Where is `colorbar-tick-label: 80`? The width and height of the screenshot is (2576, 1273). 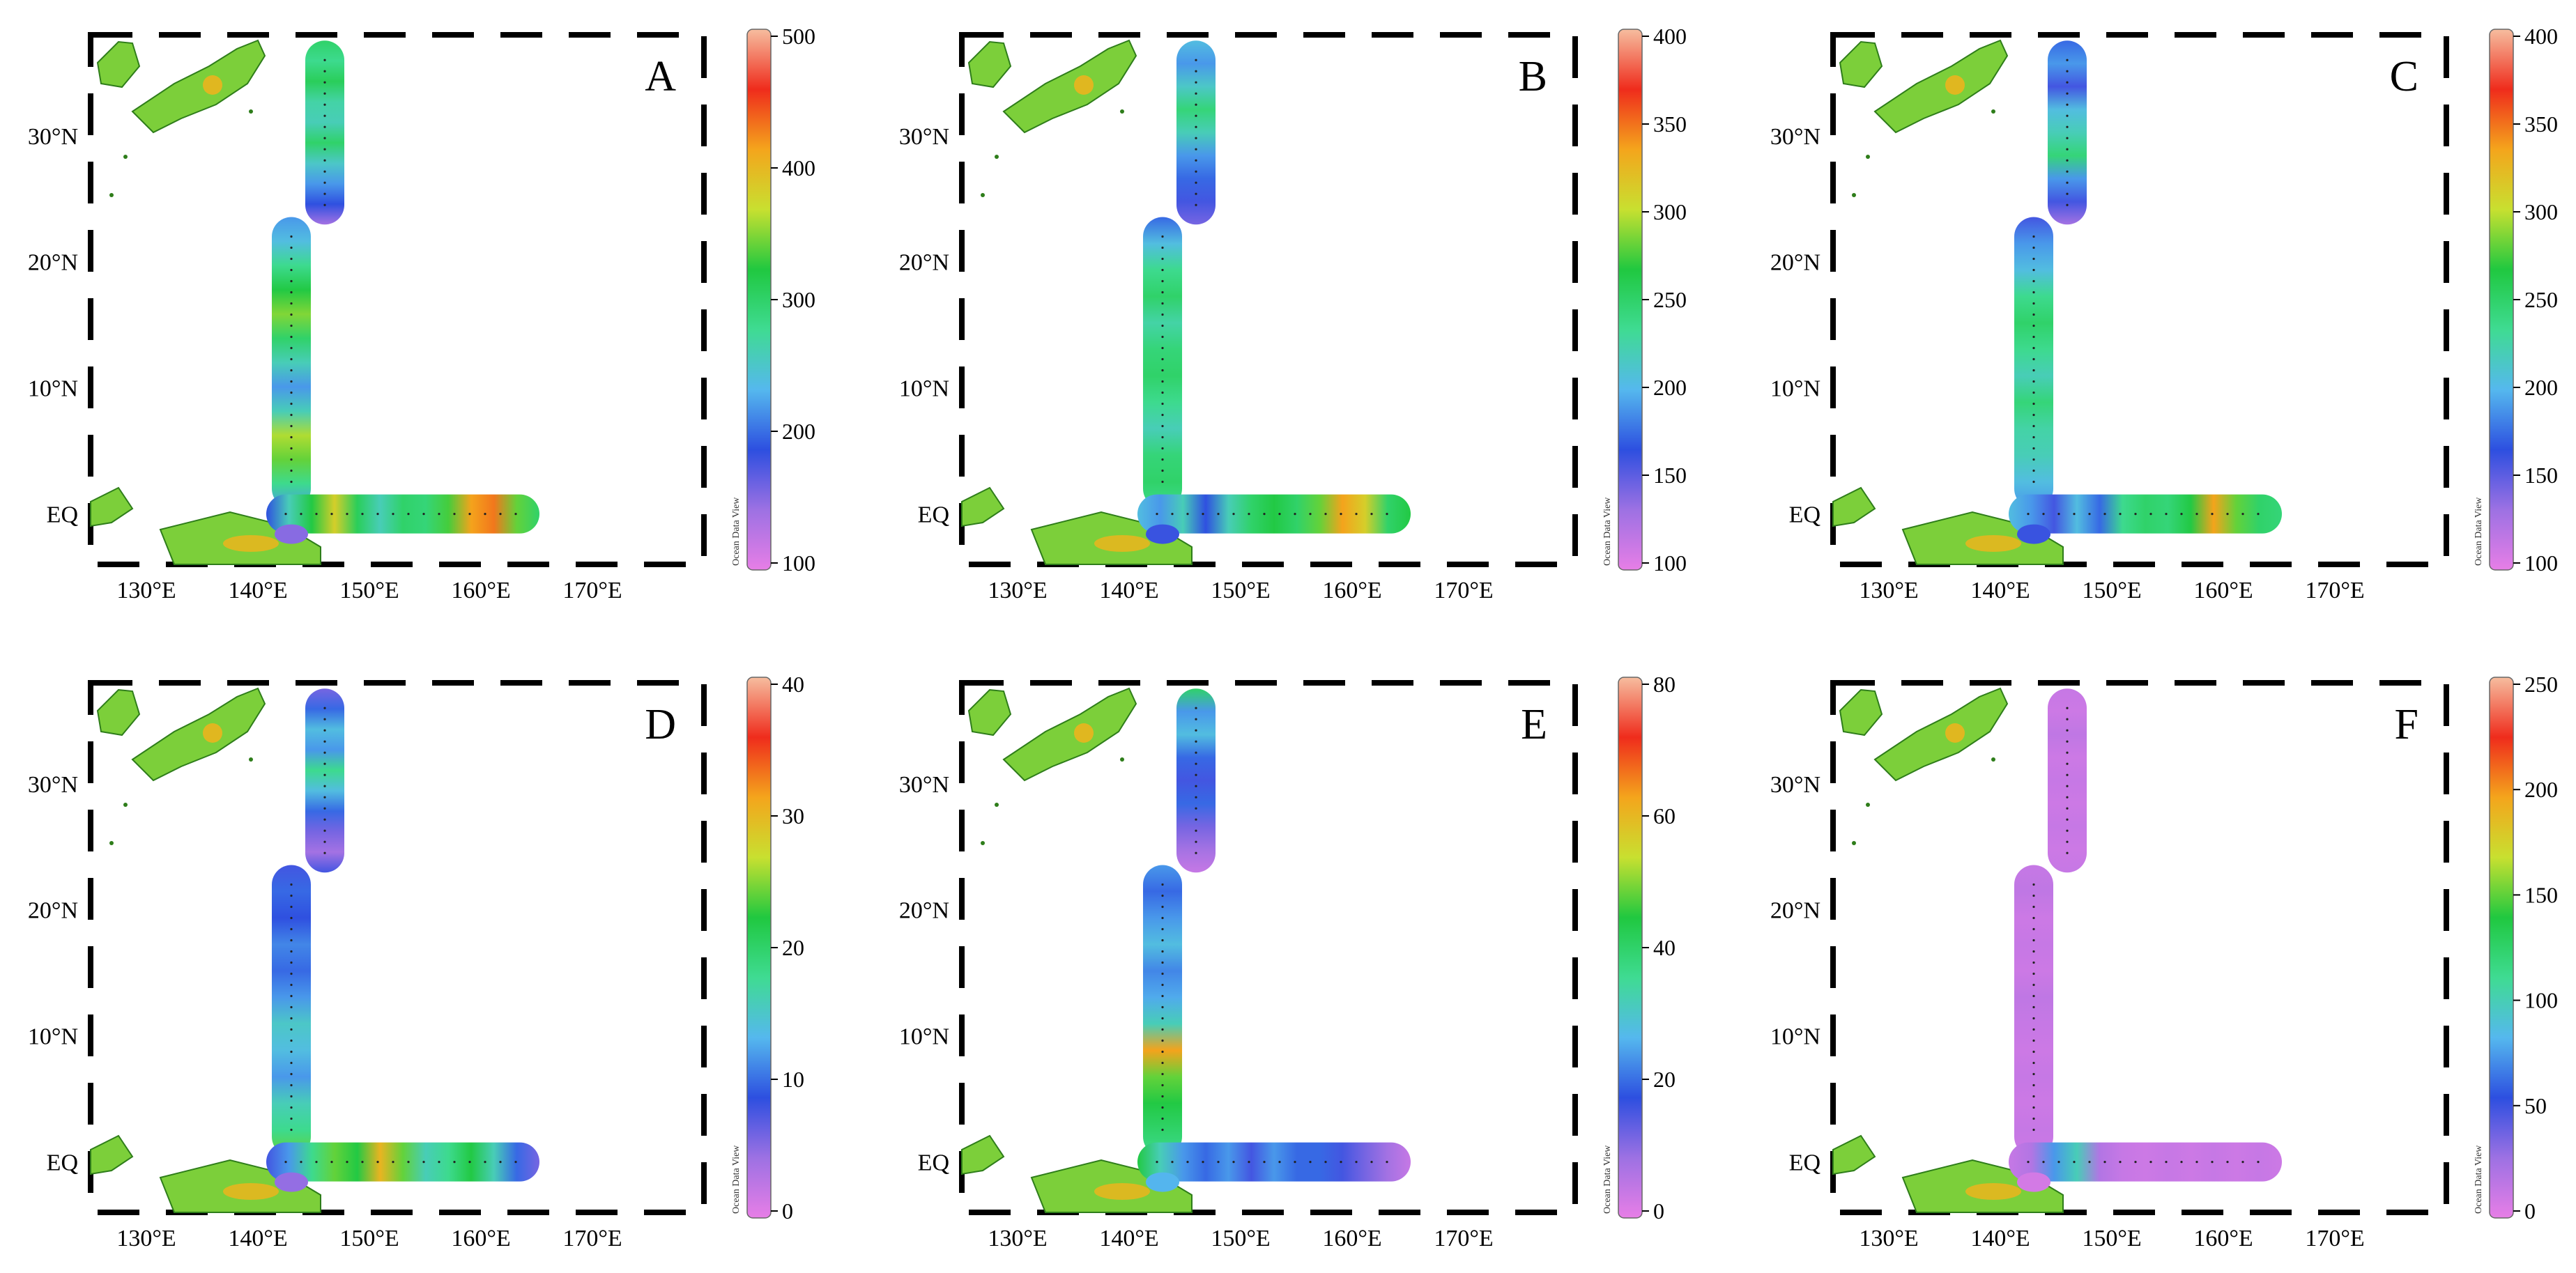 colorbar-tick-label: 80 is located at coordinates (1664, 684).